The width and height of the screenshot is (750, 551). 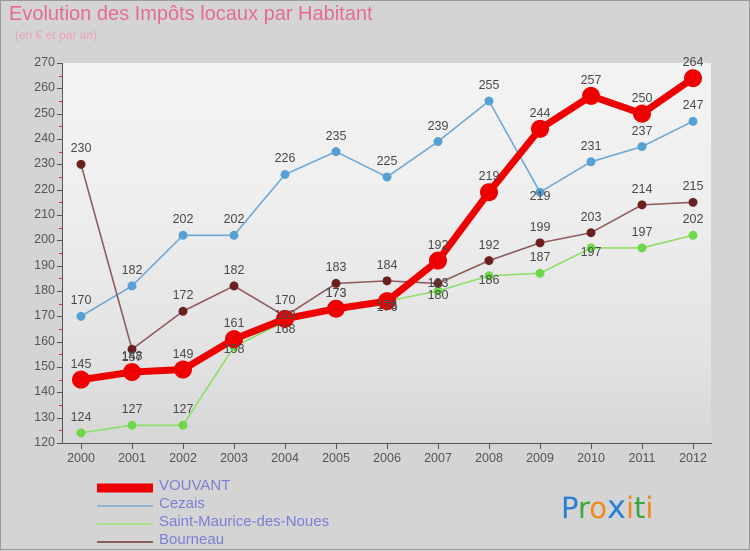 What do you see at coordinates (44, 163) in the screenshot?
I see `y-axis-tick-label: 230` at bounding box center [44, 163].